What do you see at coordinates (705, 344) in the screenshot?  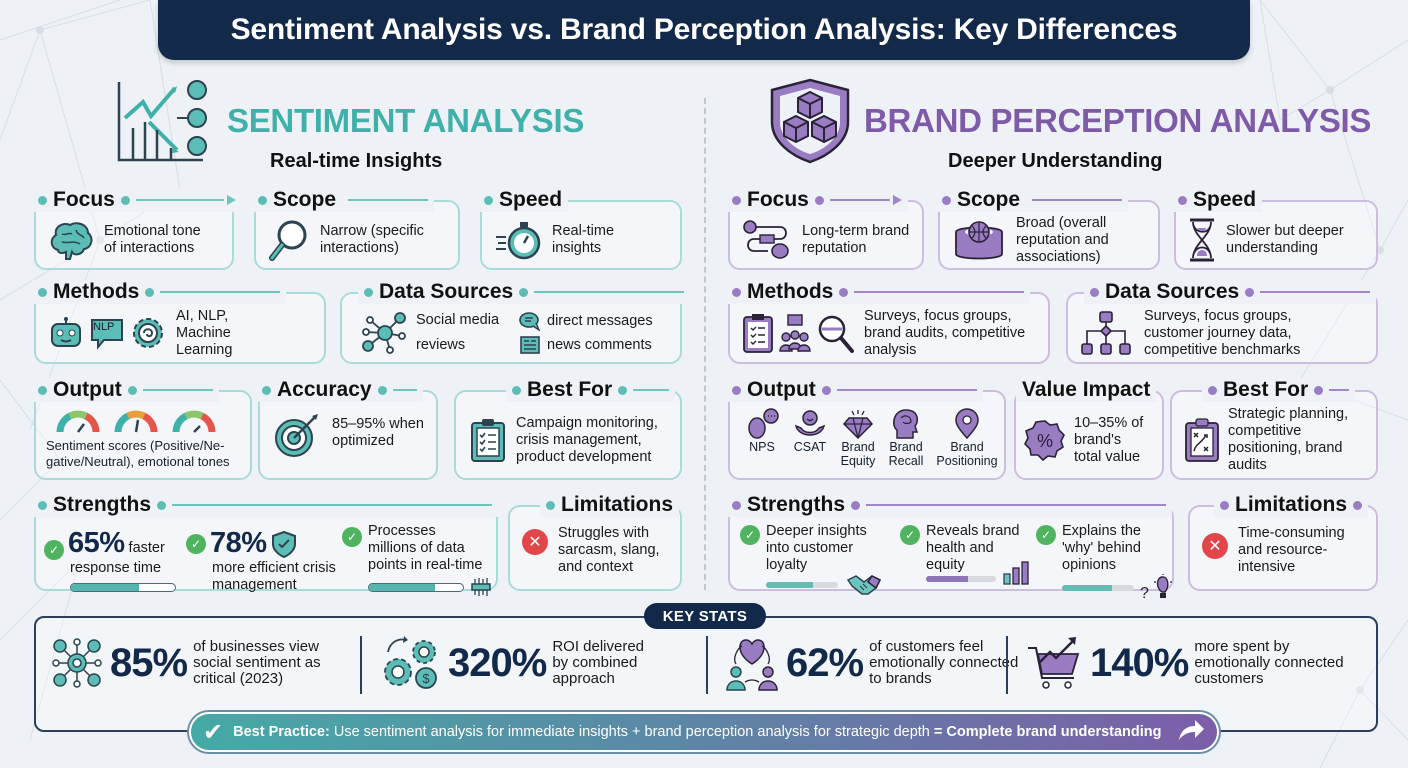 I see `center-divider` at bounding box center [705, 344].